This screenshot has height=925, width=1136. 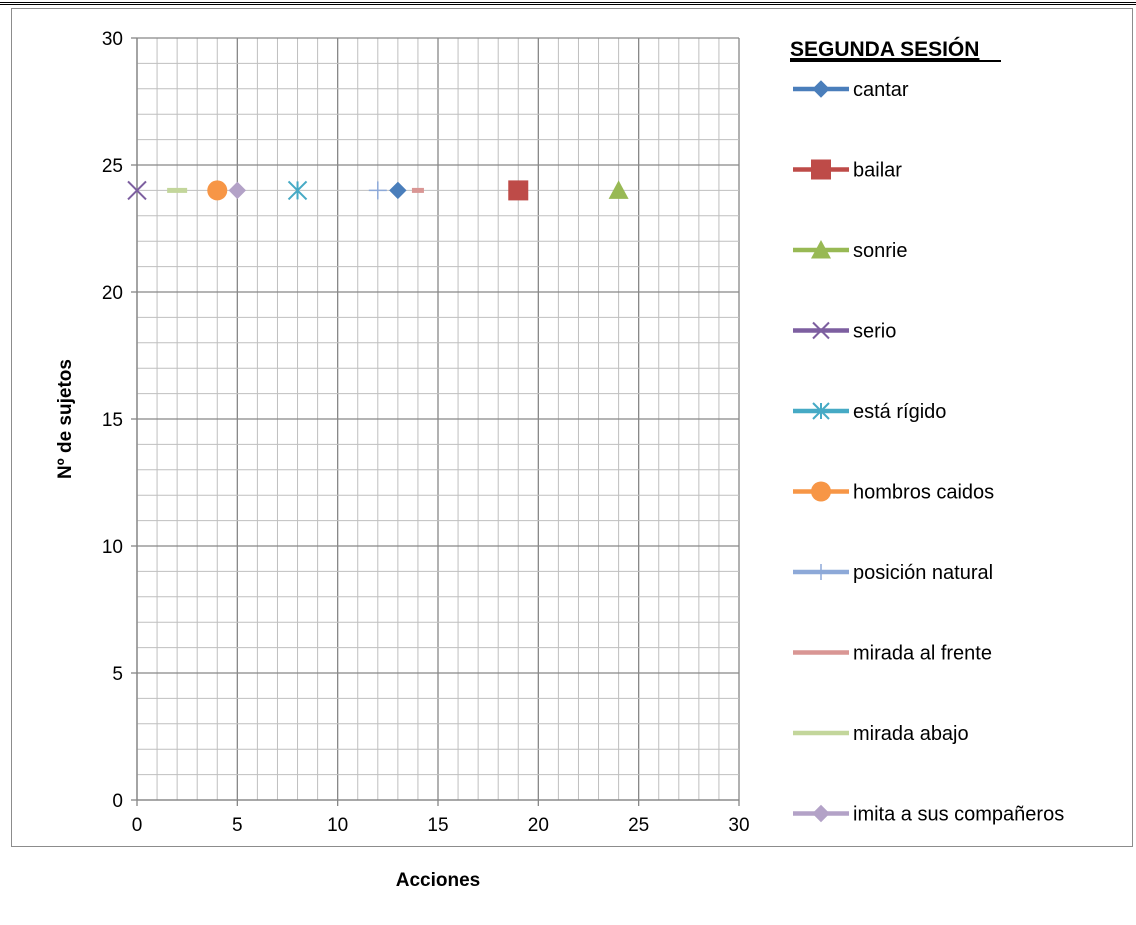 What do you see at coordinates (137, 825) in the screenshot?
I see `x-tick-label: 0` at bounding box center [137, 825].